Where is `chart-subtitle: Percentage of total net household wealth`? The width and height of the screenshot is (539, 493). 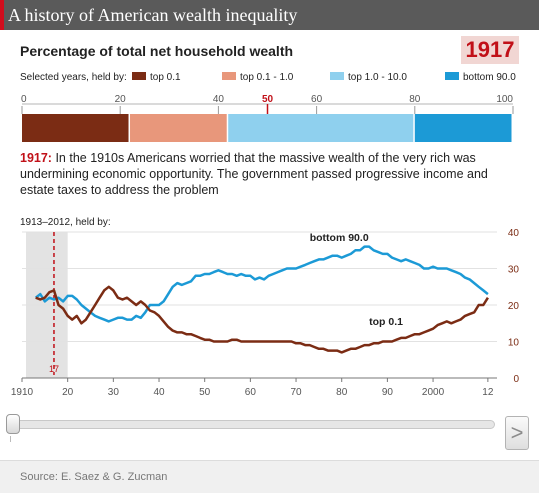
chart-subtitle: Percentage of total net household wealth is located at coordinates (157, 51).